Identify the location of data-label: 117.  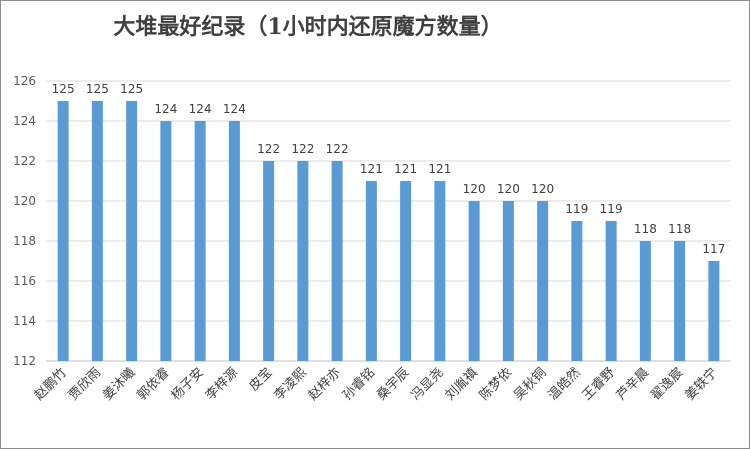
(713, 249).